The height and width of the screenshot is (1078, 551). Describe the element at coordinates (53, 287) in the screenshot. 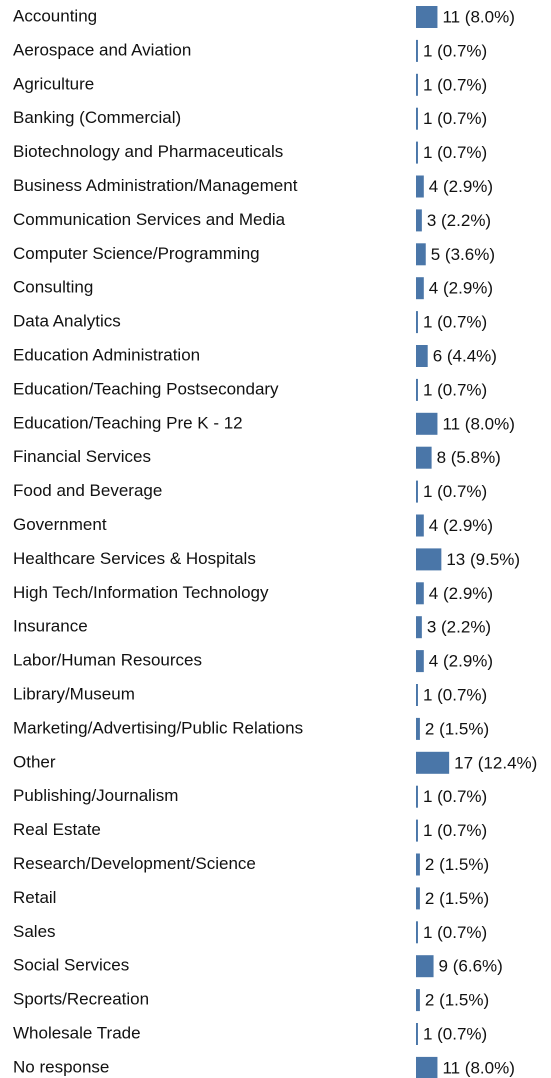

I see `category-label: Consulting` at that location.